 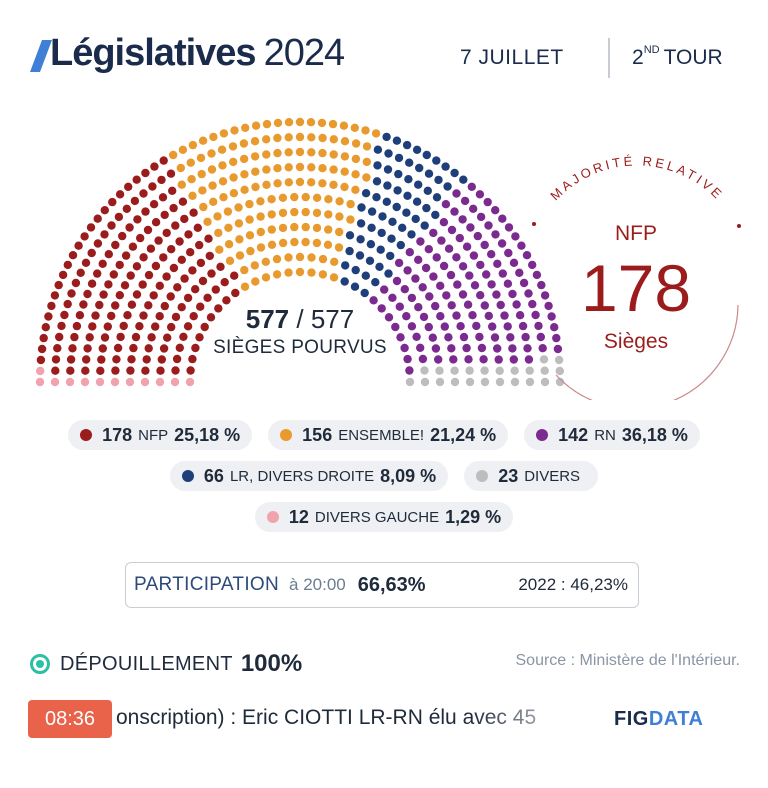 I want to click on legend-item-lr: 66 LR, DIVERS DROITE 8,09 %, so click(x=309, y=476).